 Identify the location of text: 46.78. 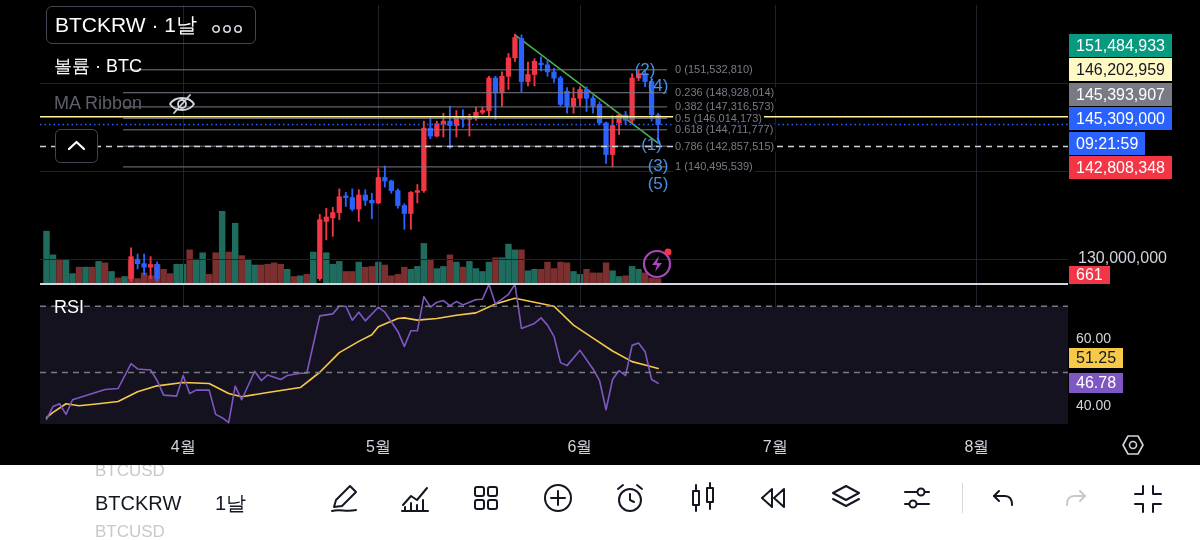
(1096, 383).